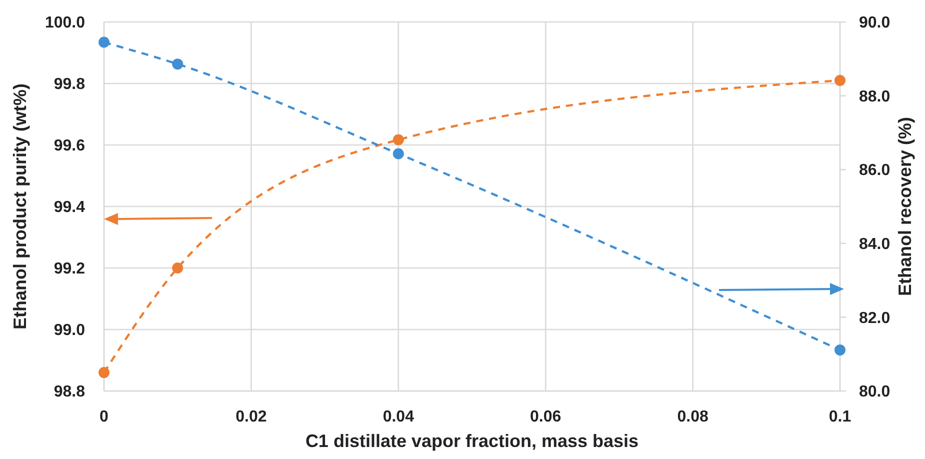  I want to click on y2-tick-label: 84.0, so click(874, 244).